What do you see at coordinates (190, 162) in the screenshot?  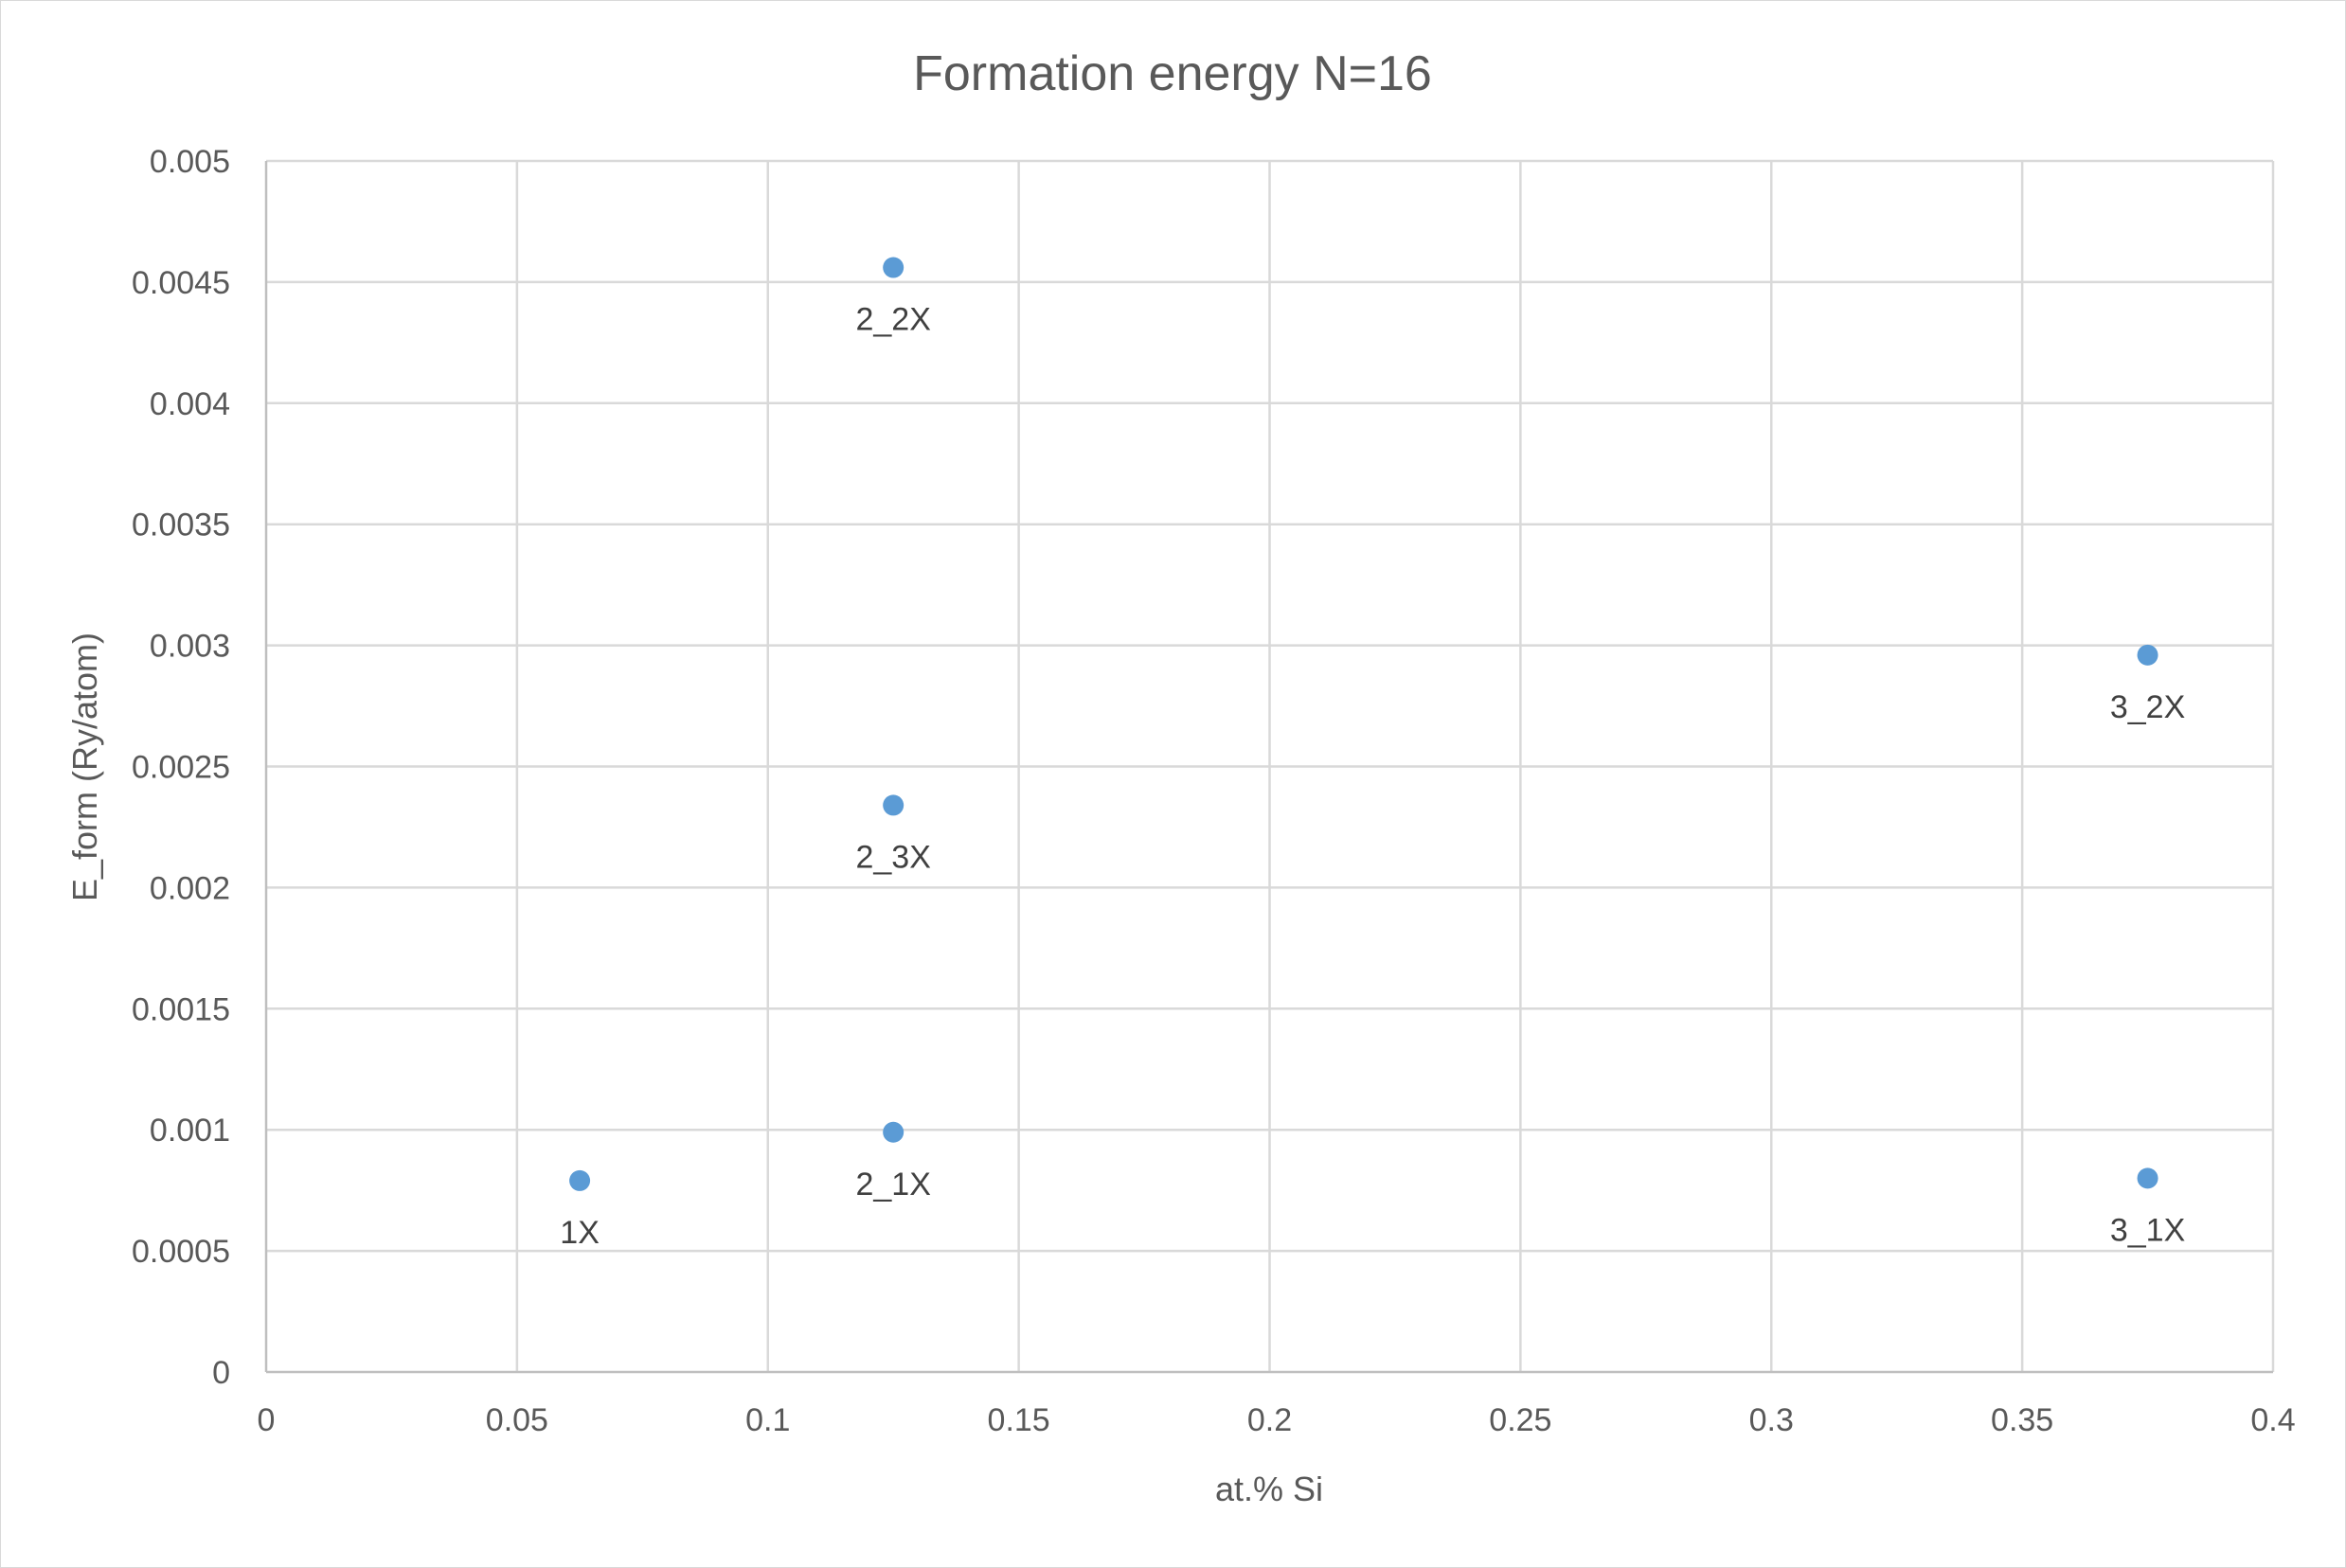 I see `y-tick-label: 0.005` at bounding box center [190, 162].